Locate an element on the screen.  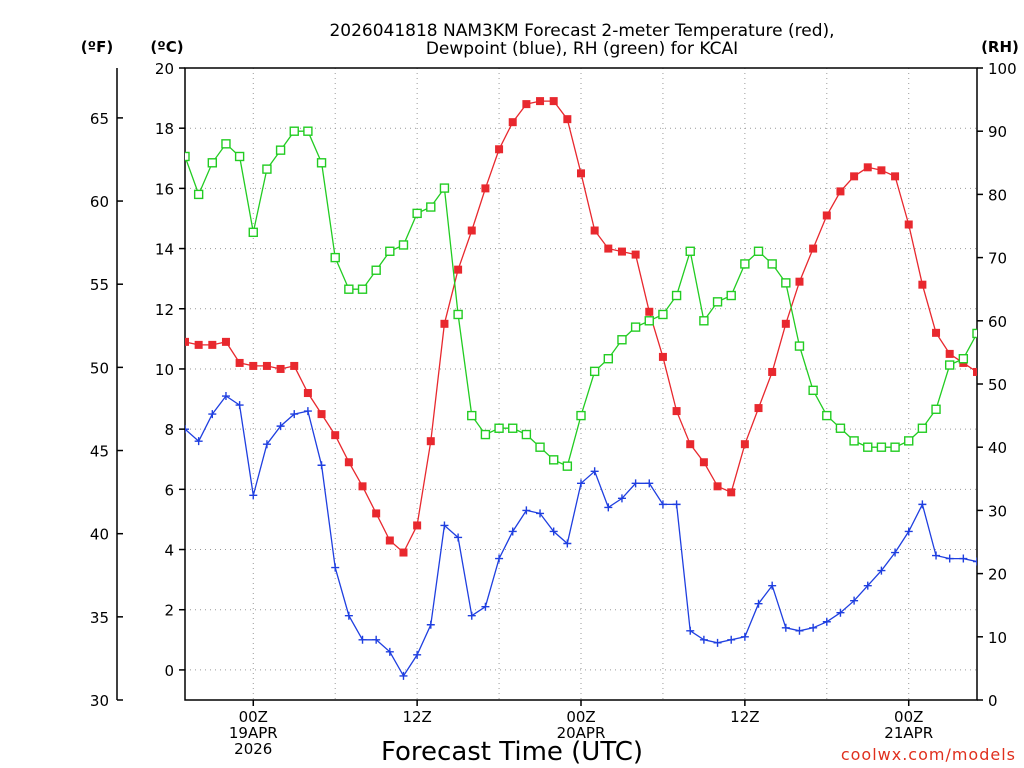
celsius-tick-label: 16 is located at coordinates (164, 189).